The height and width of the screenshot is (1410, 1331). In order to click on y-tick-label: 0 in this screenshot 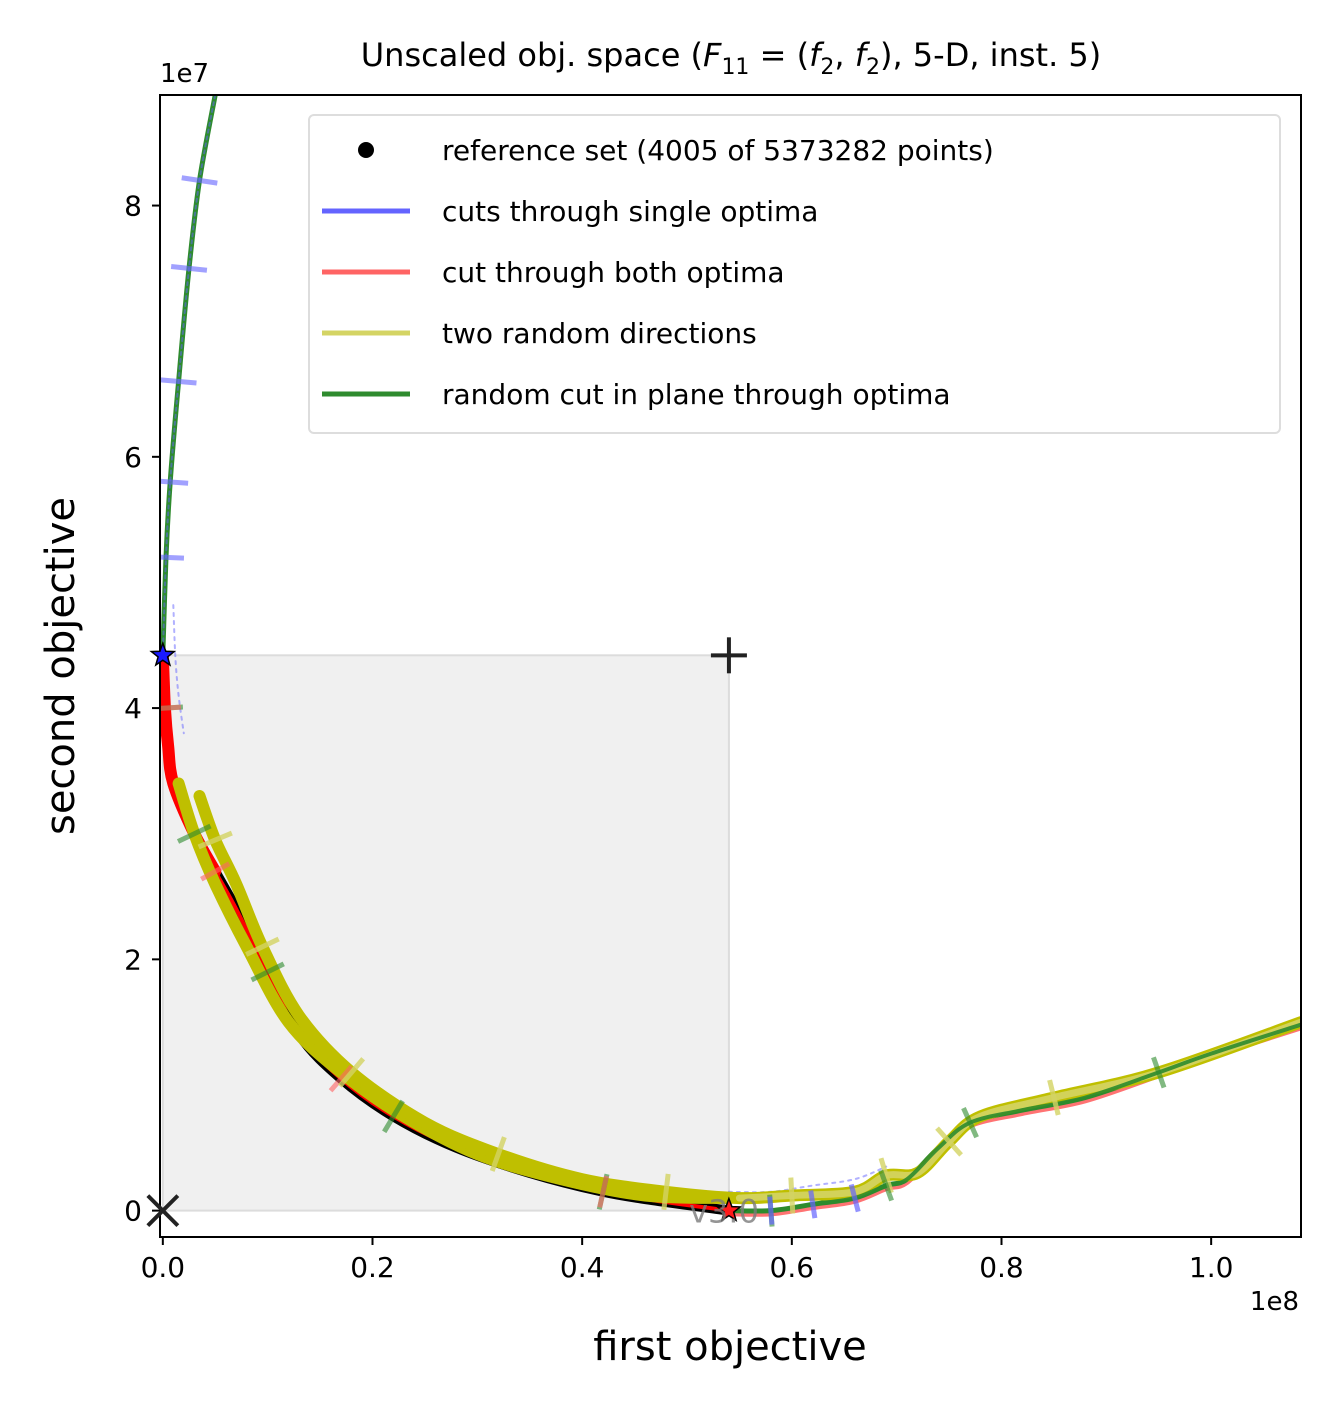, I will do `click(133, 1211)`.